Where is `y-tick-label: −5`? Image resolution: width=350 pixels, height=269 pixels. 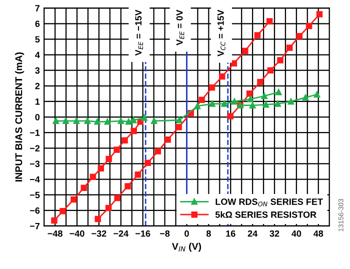
y-tick-label: −5 is located at coordinates (35, 195).